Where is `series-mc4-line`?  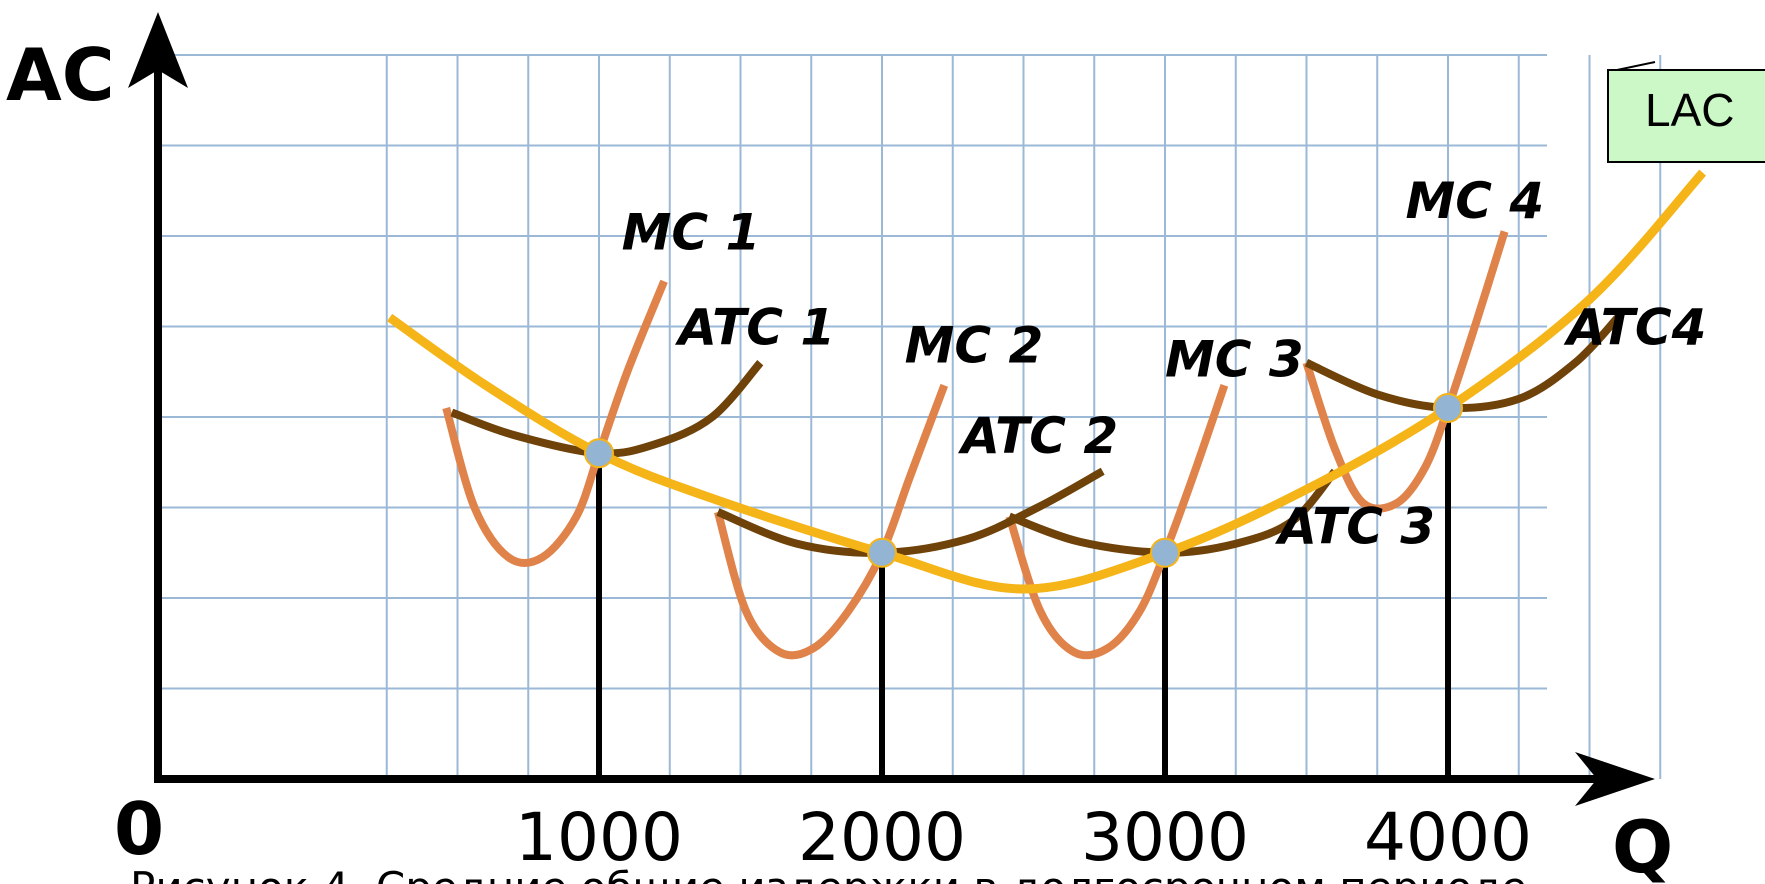 series-mc4-line is located at coordinates (1405, 371).